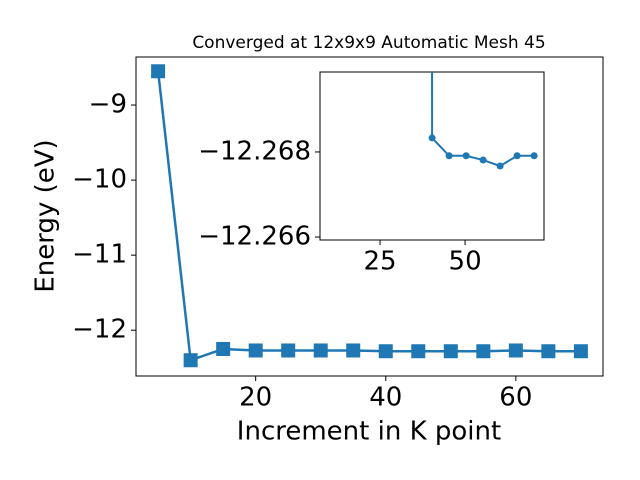 This screenshot has height=480, width=640. Describe the element at coordinates (385, 398) in the screenshot. I see `x-tick-label: 40` at that location.